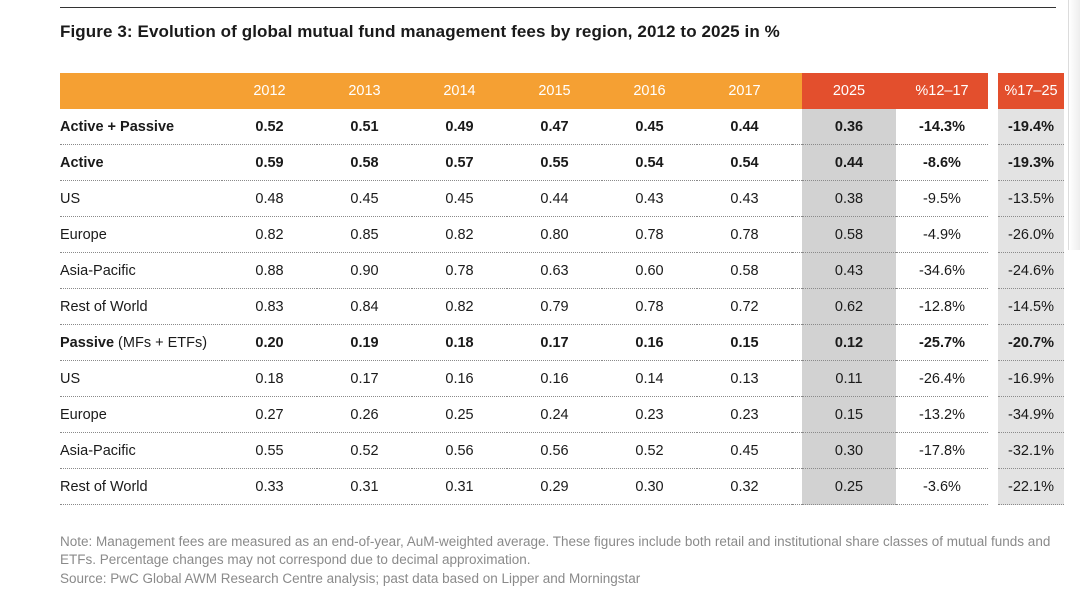 This screenshot has width=1080, height=612. Describe the element at coordinates (459, 127) in the screenshot. I see `cell-2014: 0.49` at that location.